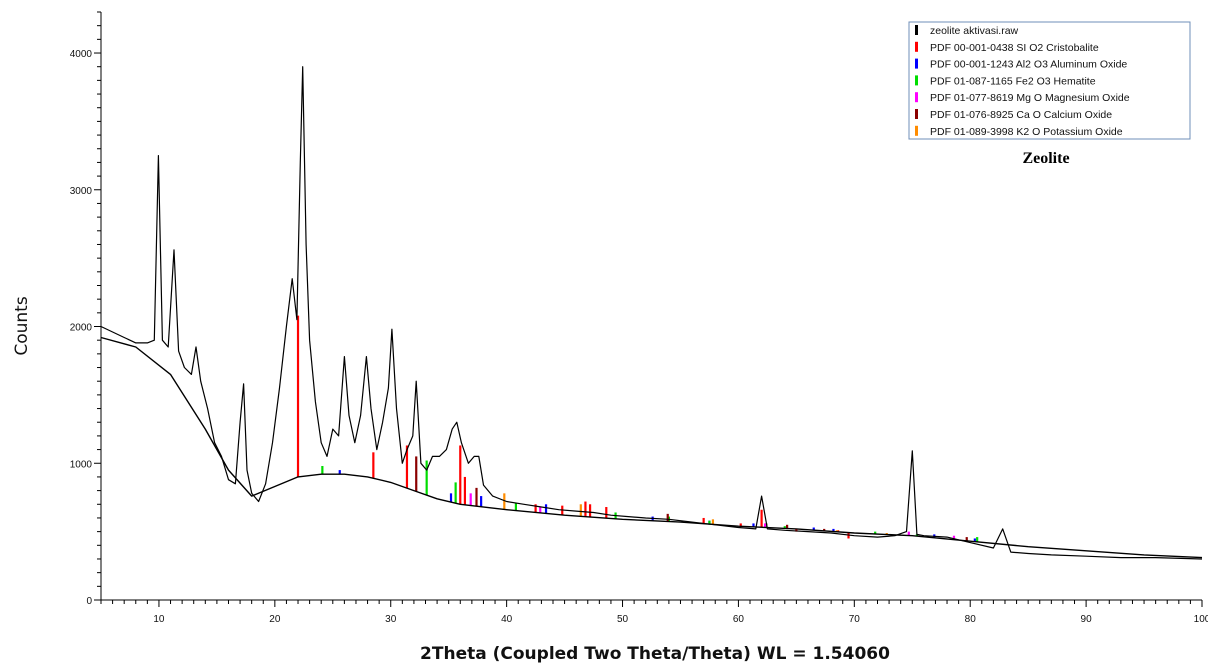  I want to click on legend-label: PDF 00-001-1243 Al2 O3 Aluminum Oxide, so click(1028, 65).